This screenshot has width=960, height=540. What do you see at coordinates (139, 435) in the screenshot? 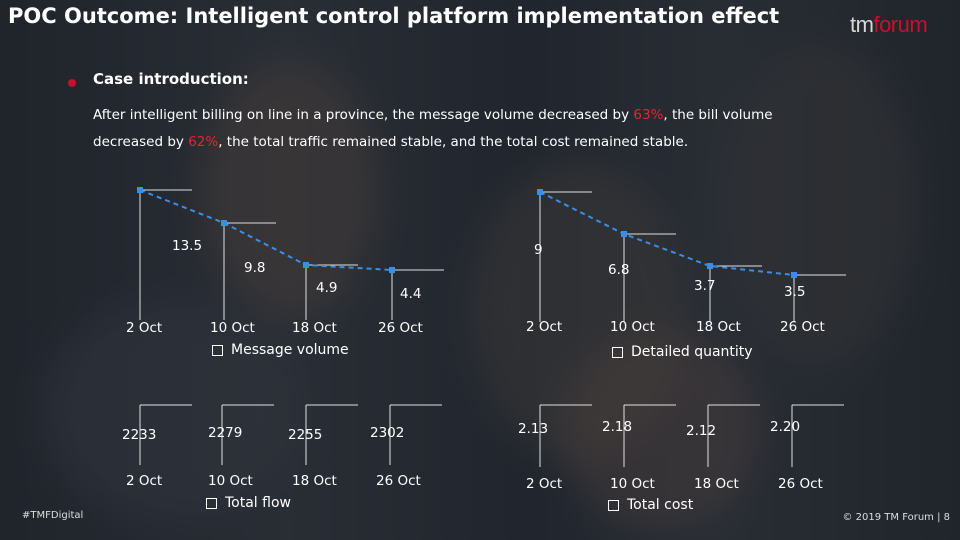
I see `data-label: 2233` at bounding box center [139, 435].